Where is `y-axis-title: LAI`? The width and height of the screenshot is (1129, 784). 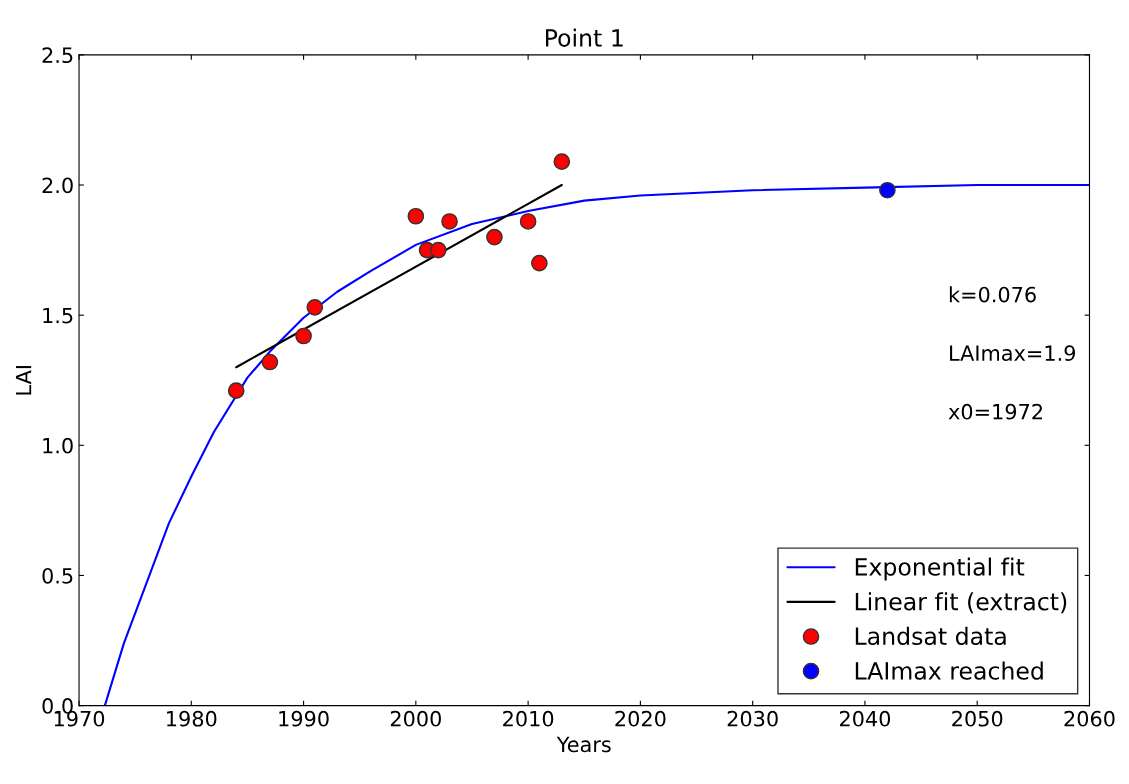
y-axis-title: LAI is located at coordinates (23, 380).